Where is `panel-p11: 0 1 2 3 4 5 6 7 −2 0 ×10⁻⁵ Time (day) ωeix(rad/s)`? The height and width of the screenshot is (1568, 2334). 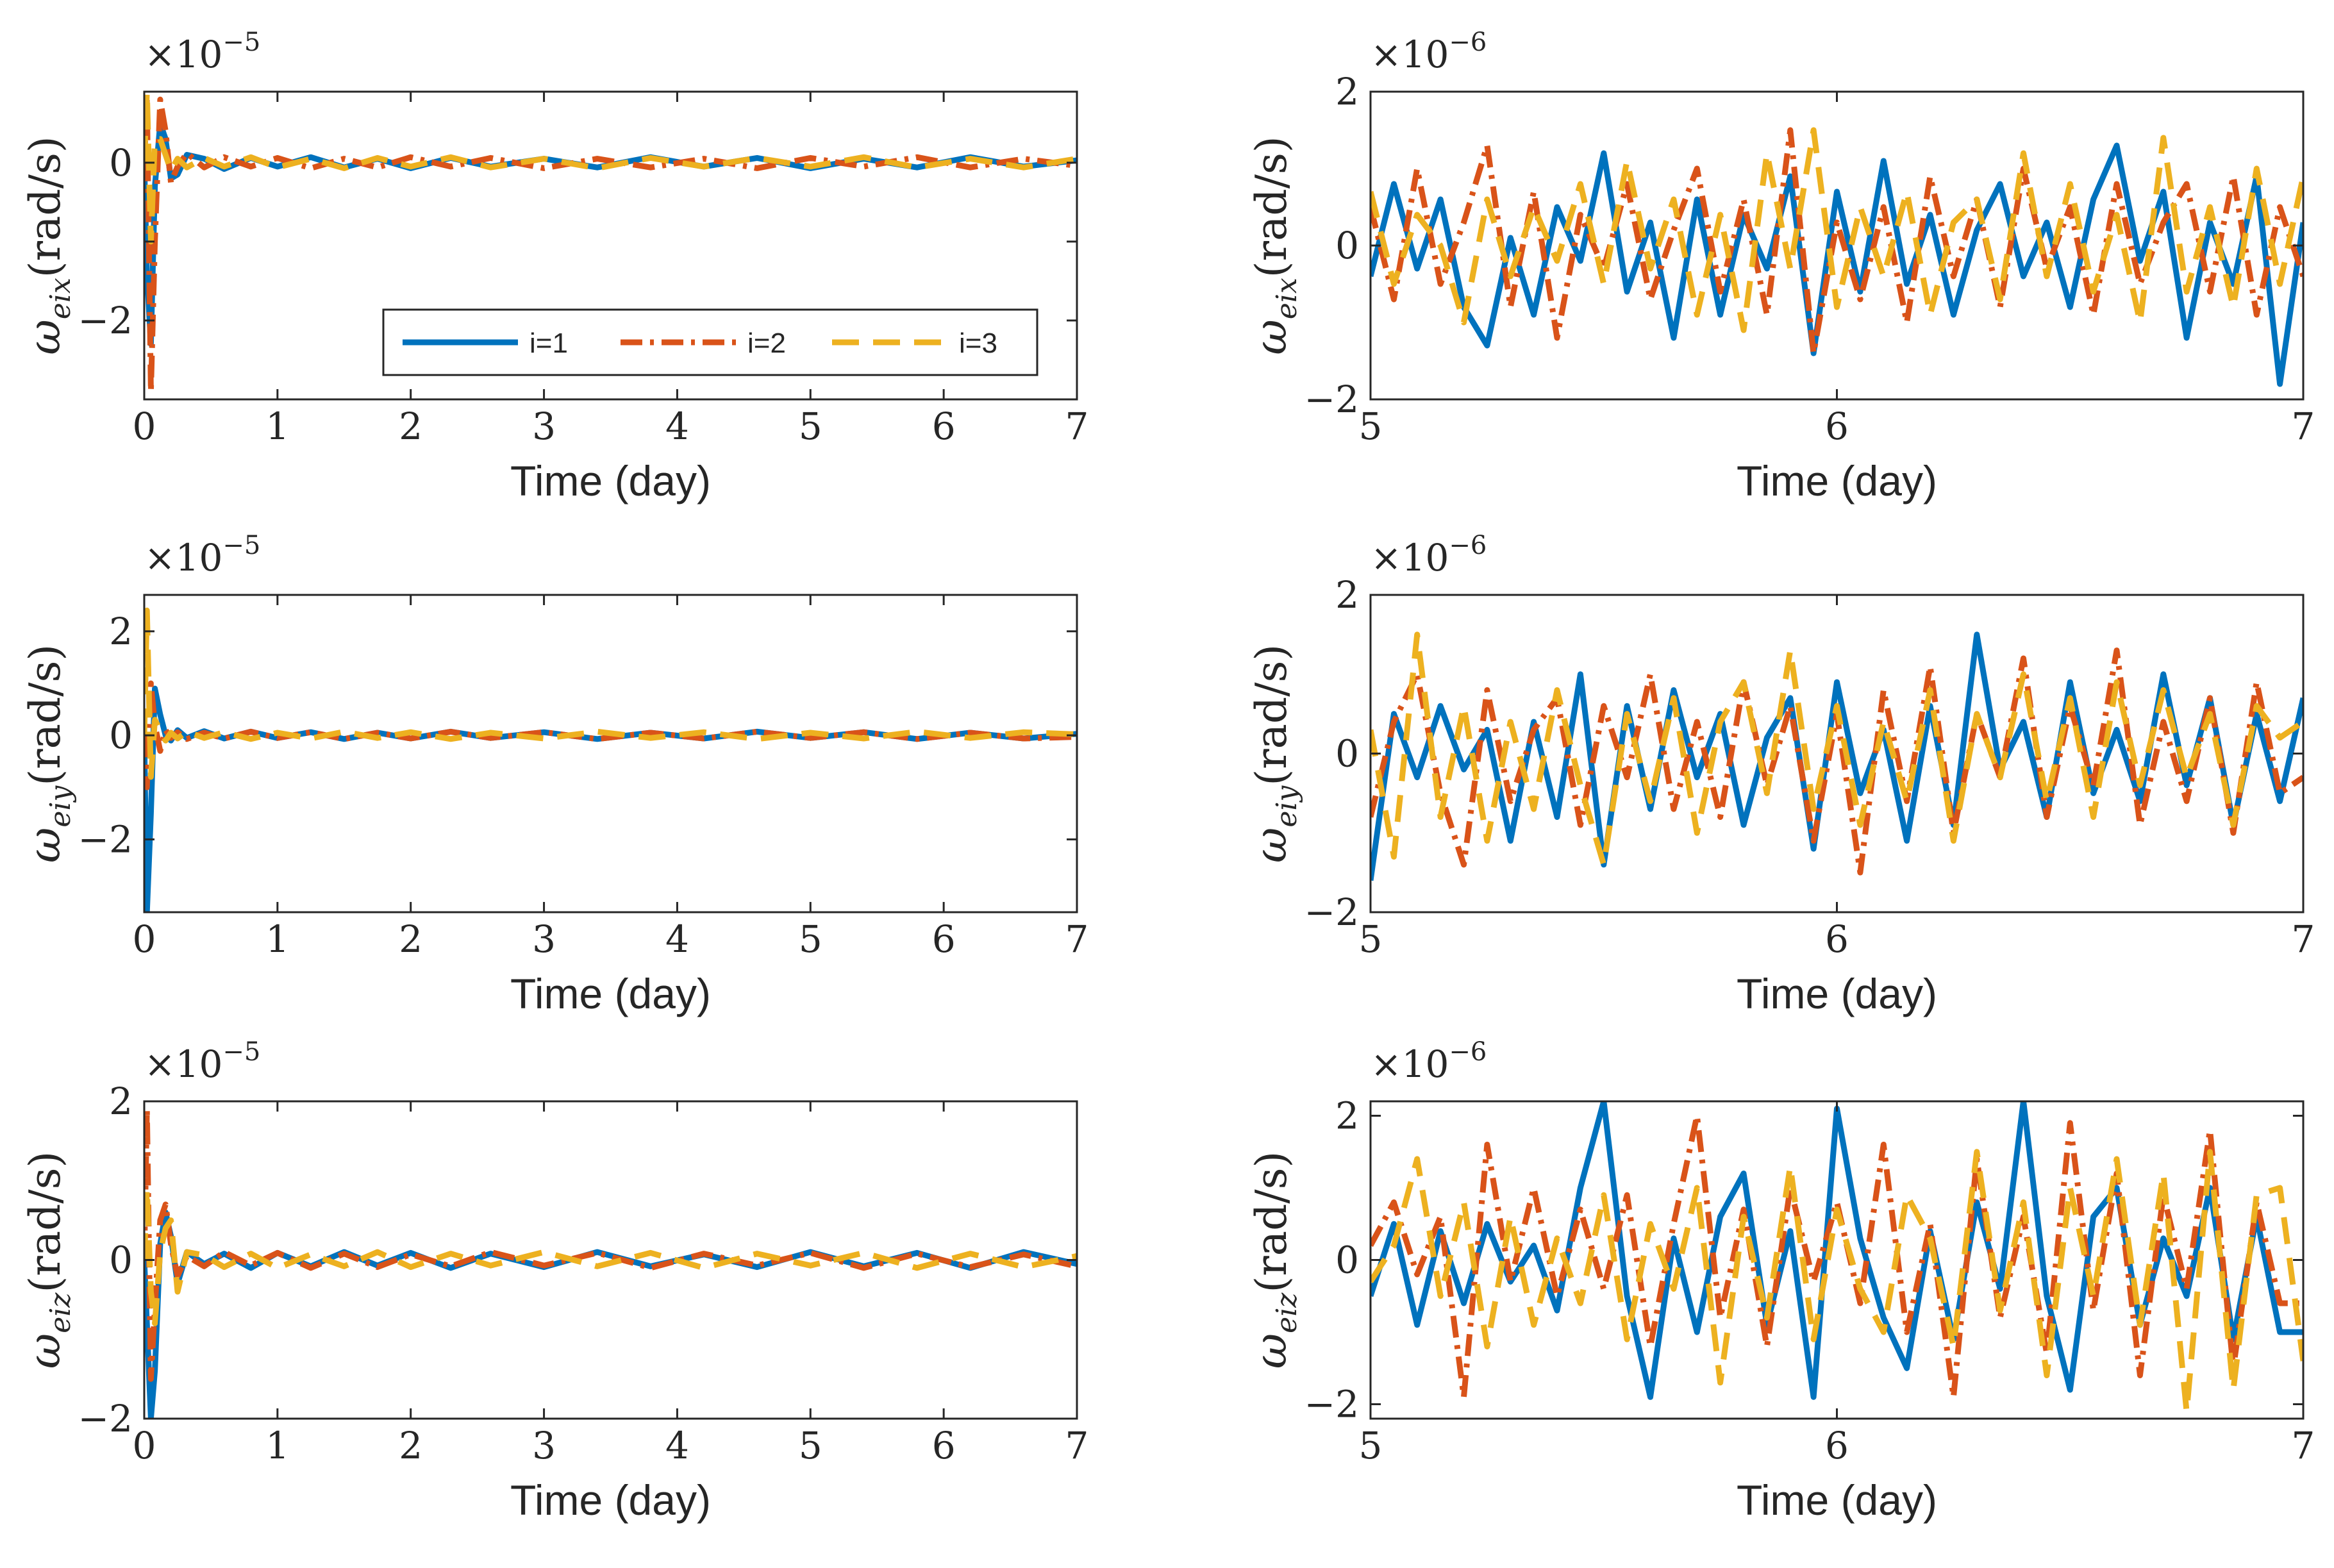
panel-p11: 0 1 2 3 4 5 6 7 −2 0 ×10⁻⁵ Time (day) ωeix(rad/s) is located at coordinates (554, 266).